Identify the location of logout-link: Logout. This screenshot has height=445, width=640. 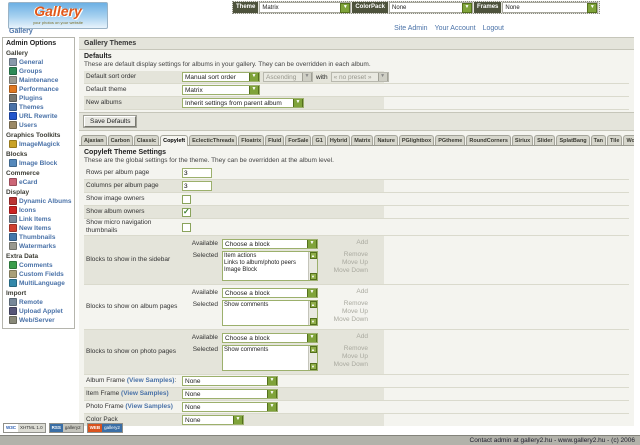
(493, 28).